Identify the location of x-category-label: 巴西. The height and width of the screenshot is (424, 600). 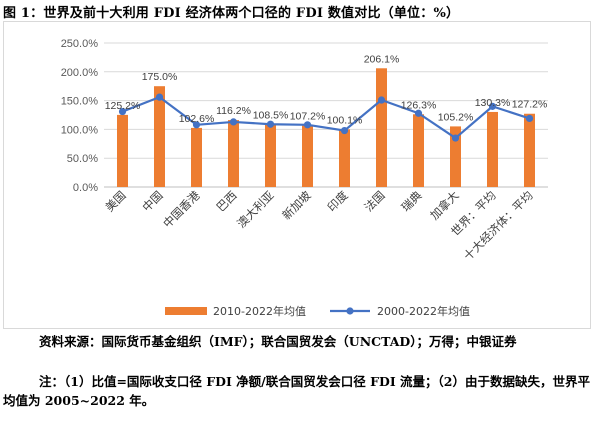
(226, 201).